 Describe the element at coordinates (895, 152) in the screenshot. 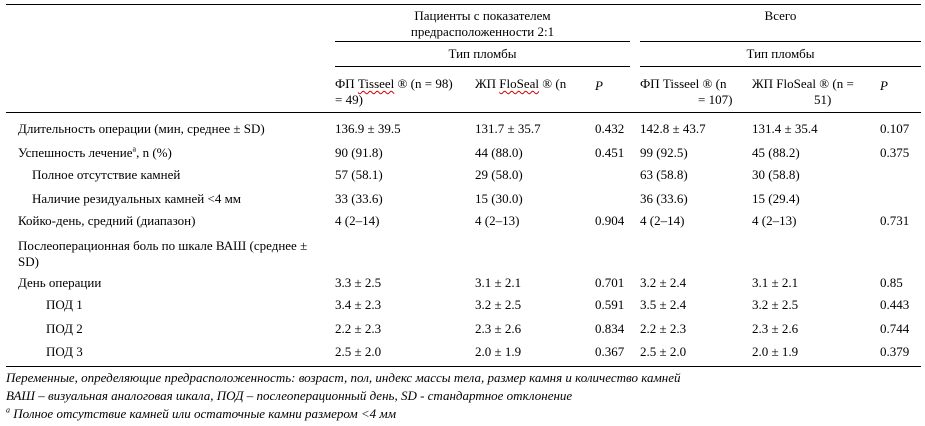

I see `table-cell: 0.375` at that location.